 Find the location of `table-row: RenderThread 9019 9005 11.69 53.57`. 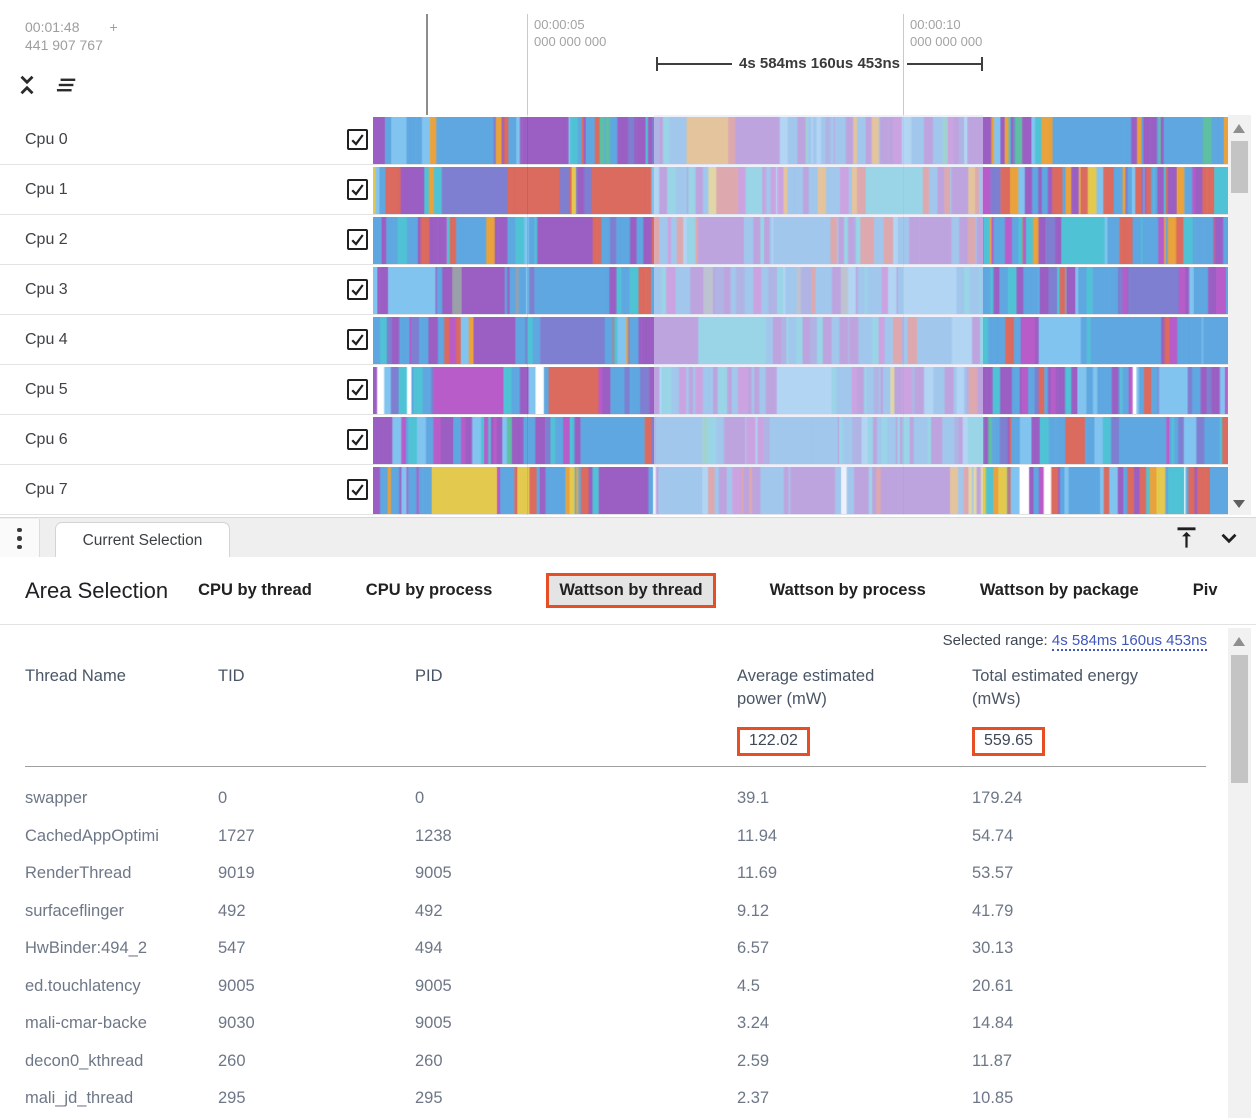

table-row: RenderThread 9019 9005 11.69 53.57 is located at coordinates (519, 873).